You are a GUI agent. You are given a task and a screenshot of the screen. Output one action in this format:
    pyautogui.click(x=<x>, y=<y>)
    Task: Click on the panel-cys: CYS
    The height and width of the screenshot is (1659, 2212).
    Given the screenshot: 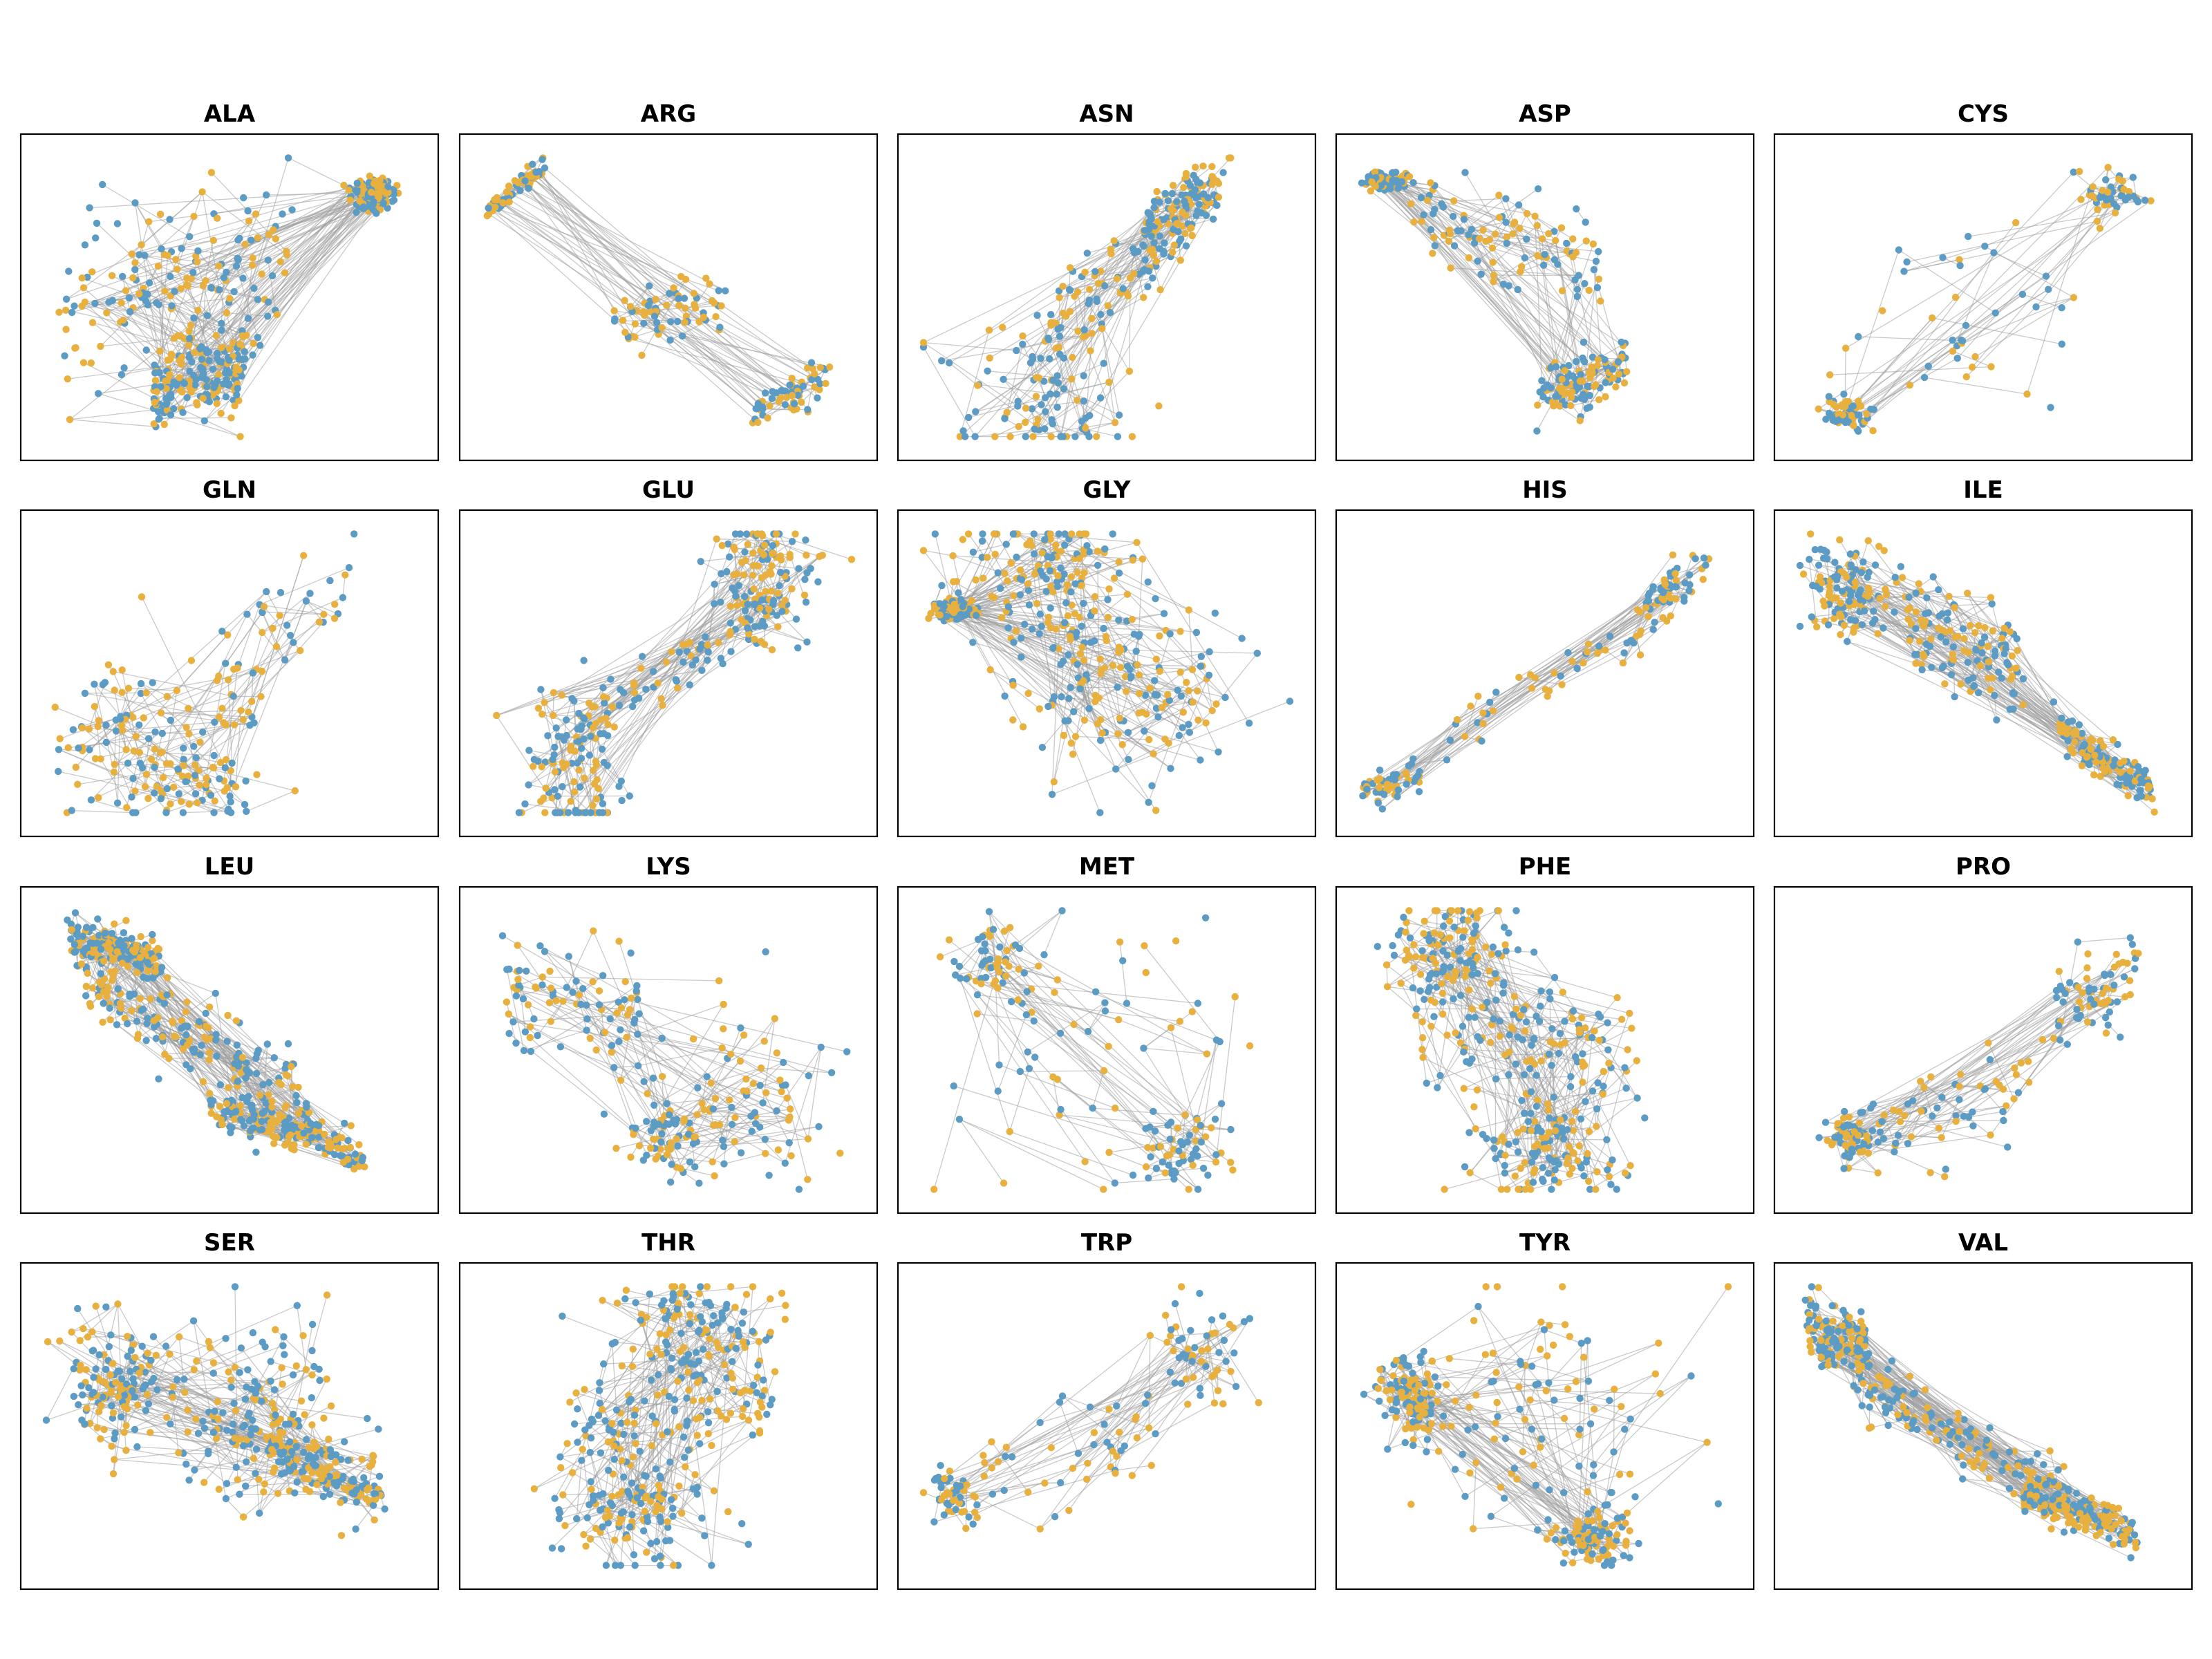 What is the action you would take?
    pyautogui.click(x=1983, y=281)
    